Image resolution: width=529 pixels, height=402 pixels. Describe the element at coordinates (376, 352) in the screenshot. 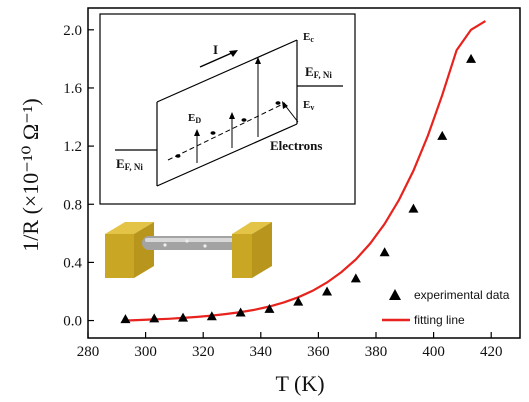

I see `x-tick-label-5: 380` at that location.